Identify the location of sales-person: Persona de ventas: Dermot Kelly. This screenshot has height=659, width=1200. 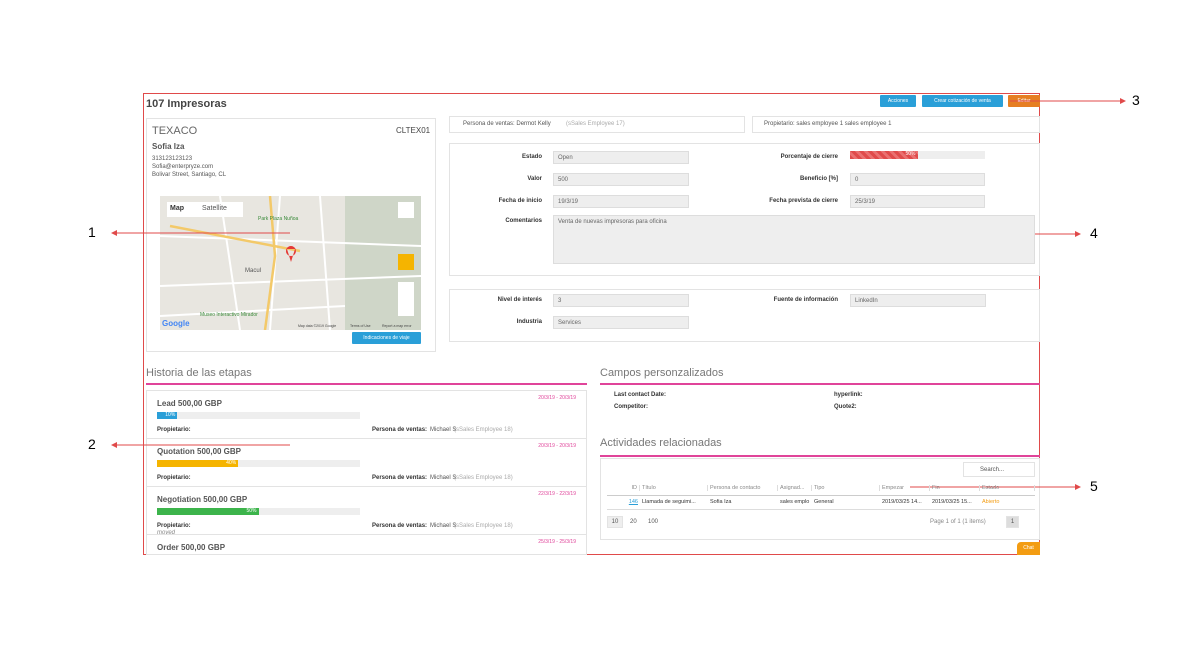
(507, 124).